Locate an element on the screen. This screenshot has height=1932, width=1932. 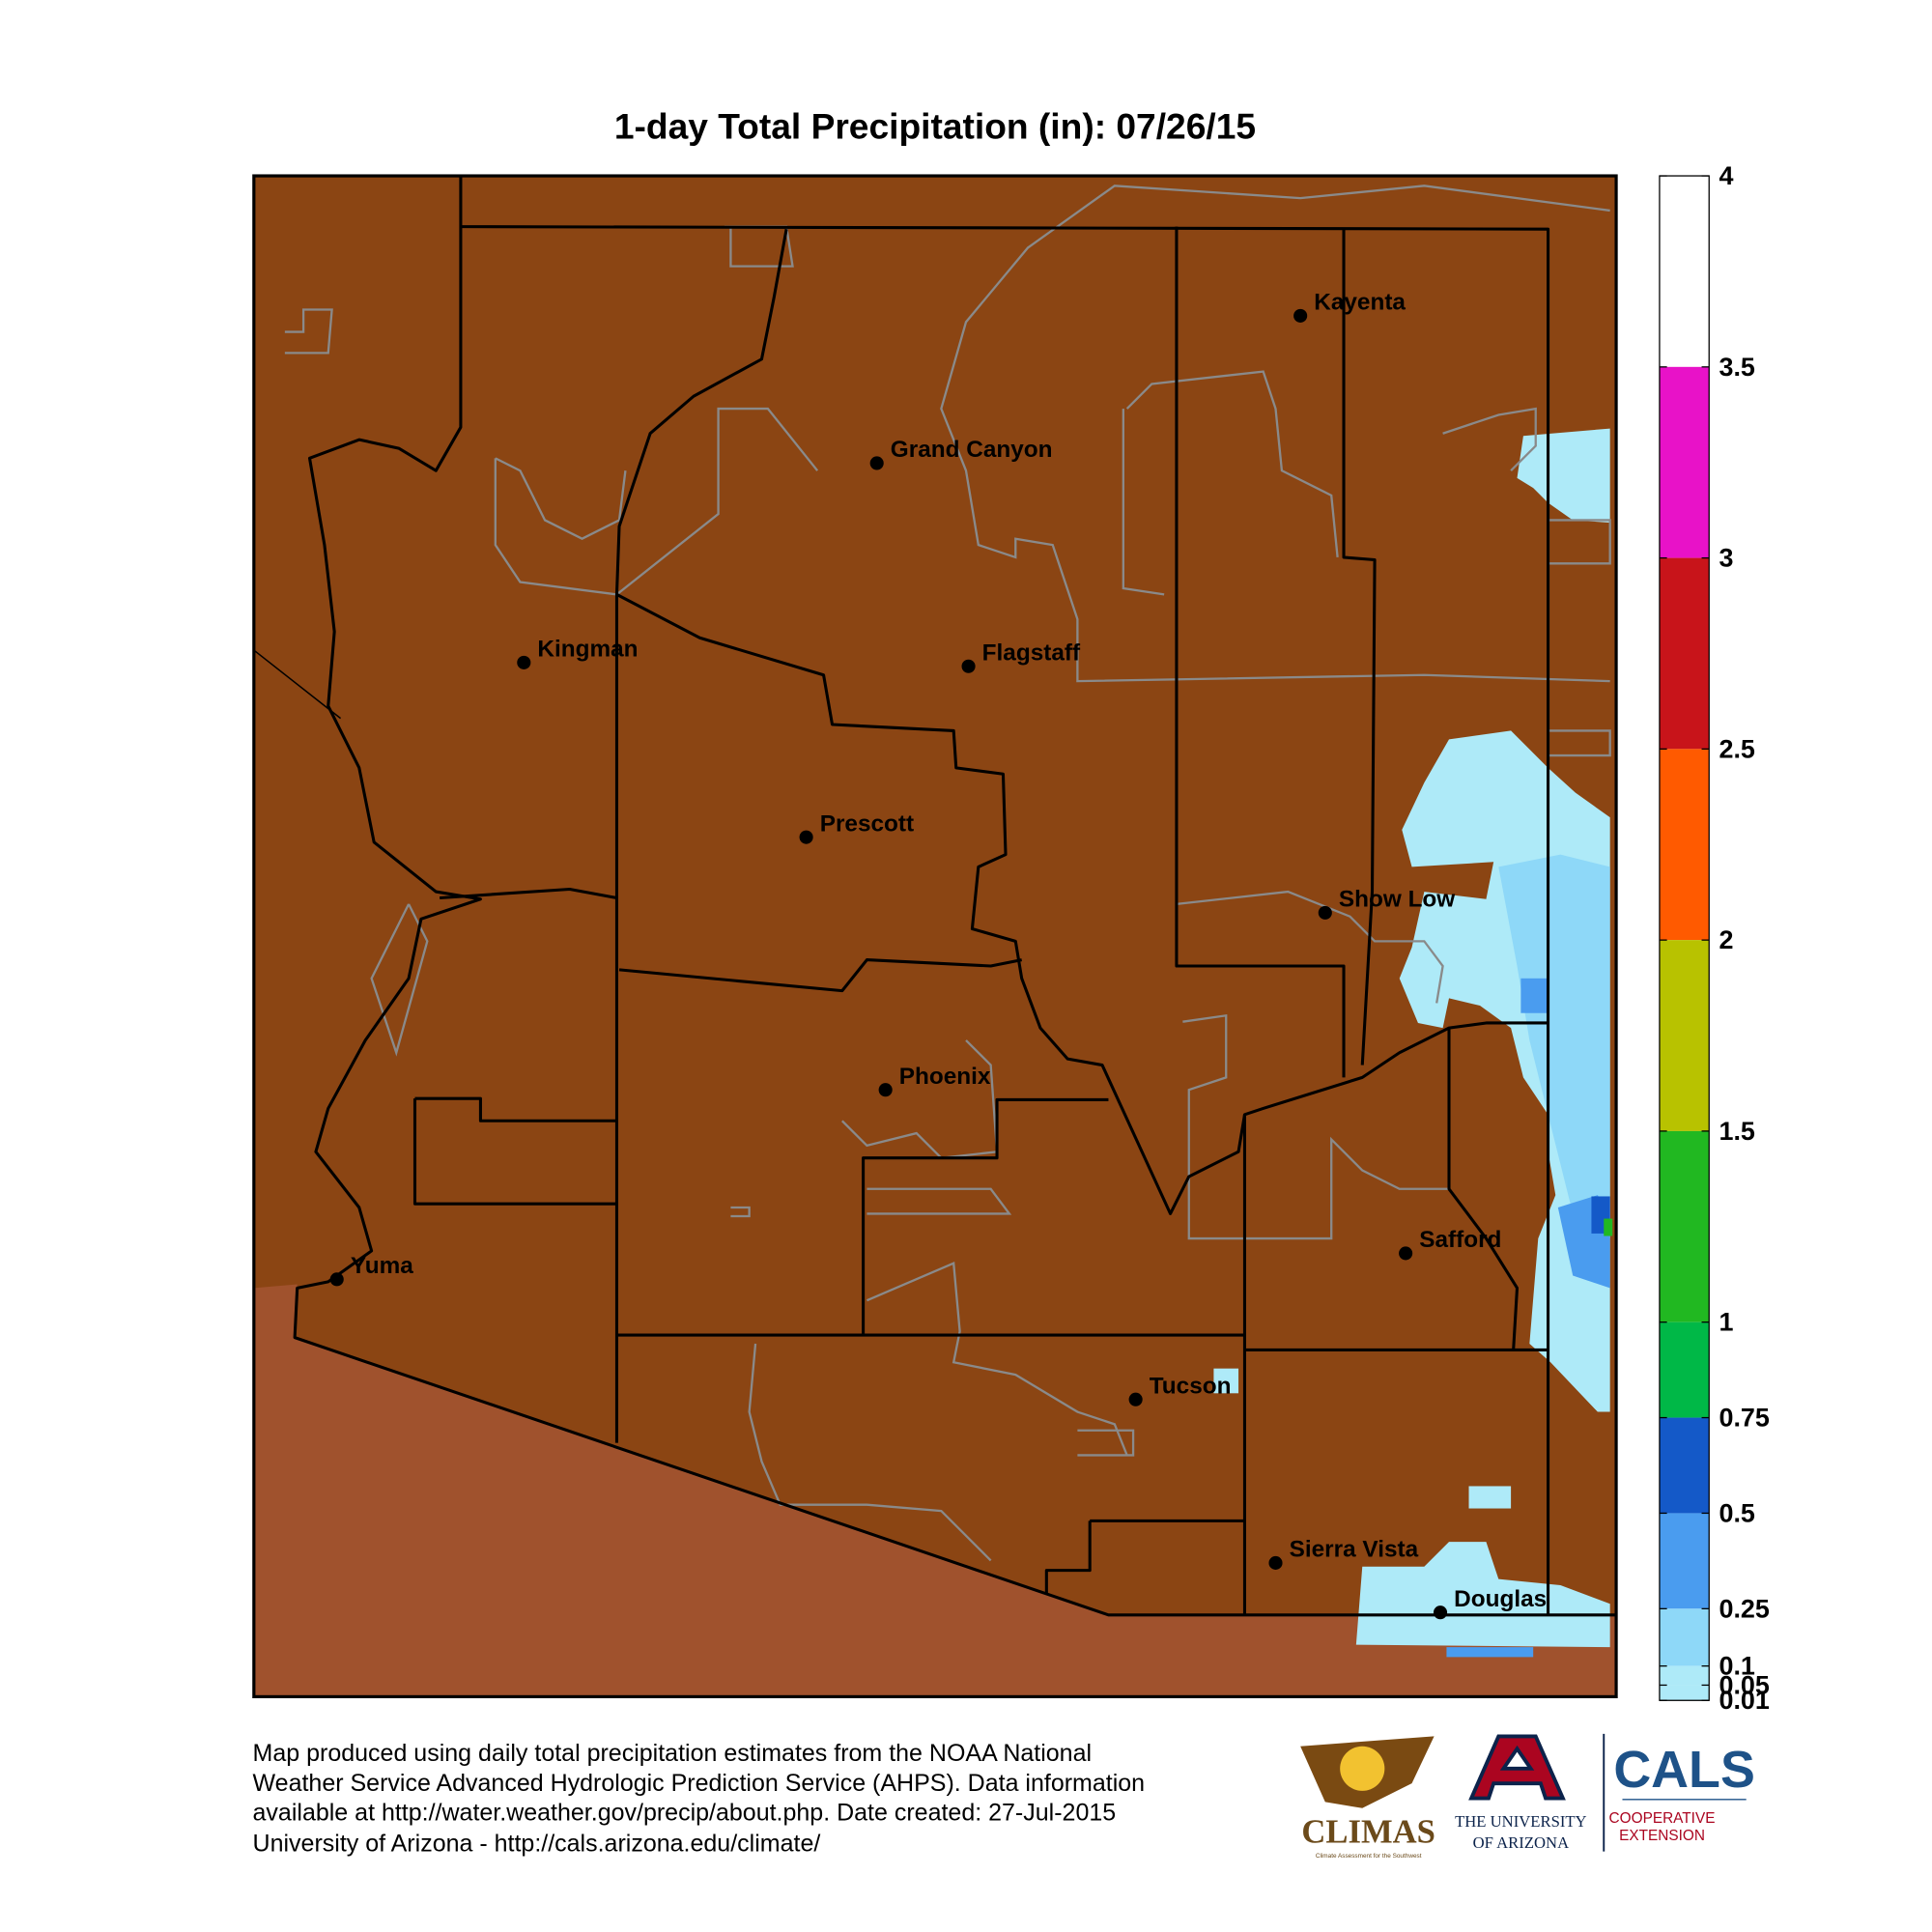
ua-text: THE UNIVERSITY is located at coordinates (1520, 1821).